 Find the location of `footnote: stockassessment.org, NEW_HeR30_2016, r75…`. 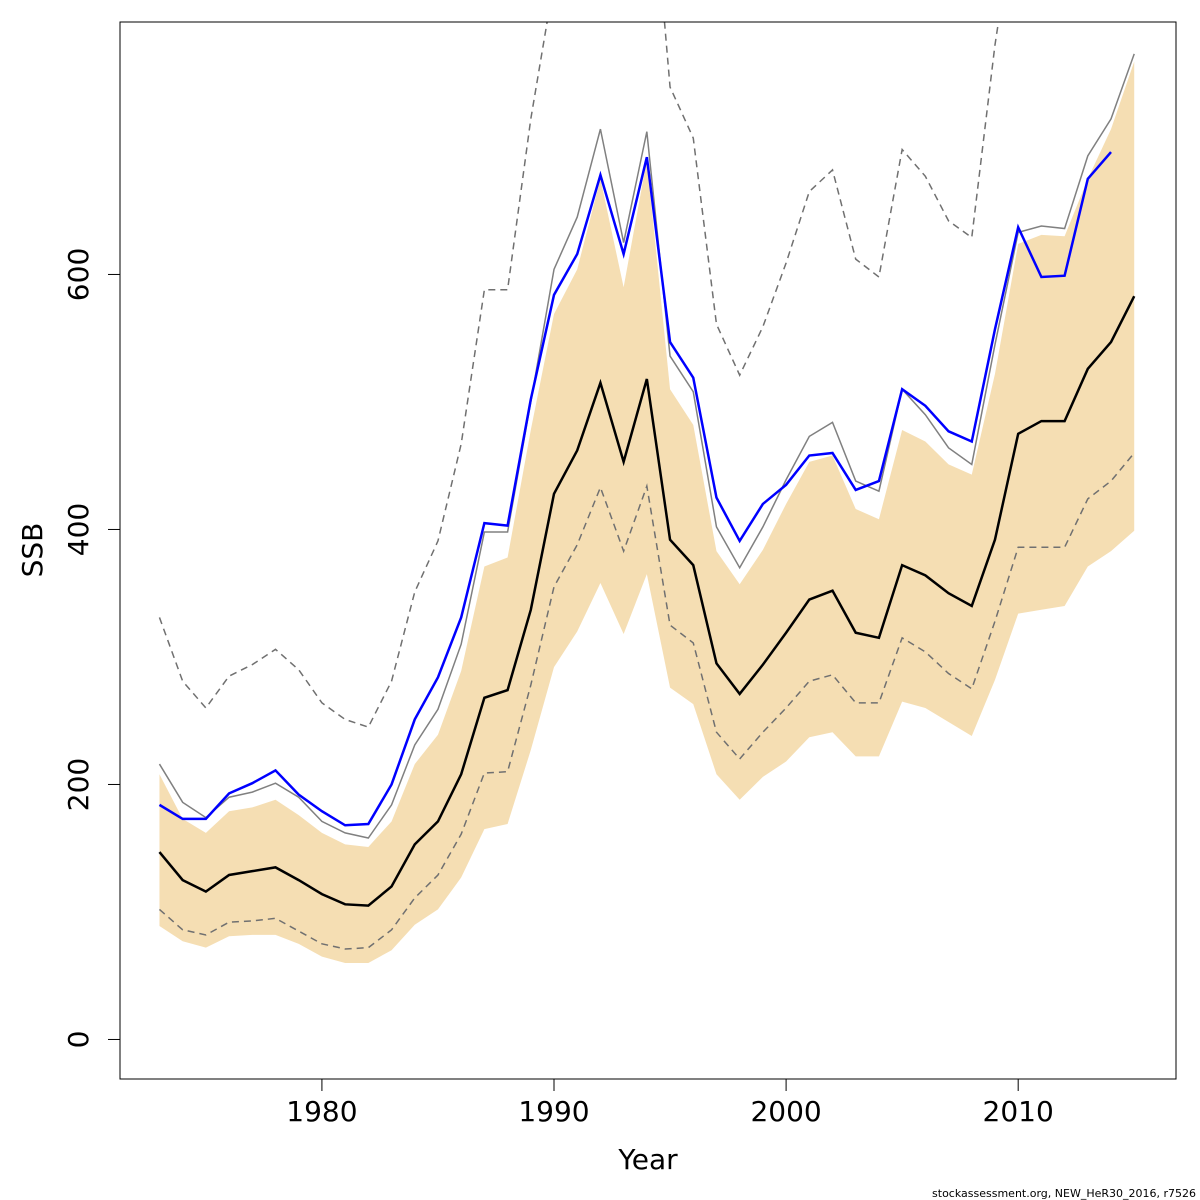

footnote: stockassessment.org, NEW_HeR30_2016, r75… is located at coordinates (1064, 1193).